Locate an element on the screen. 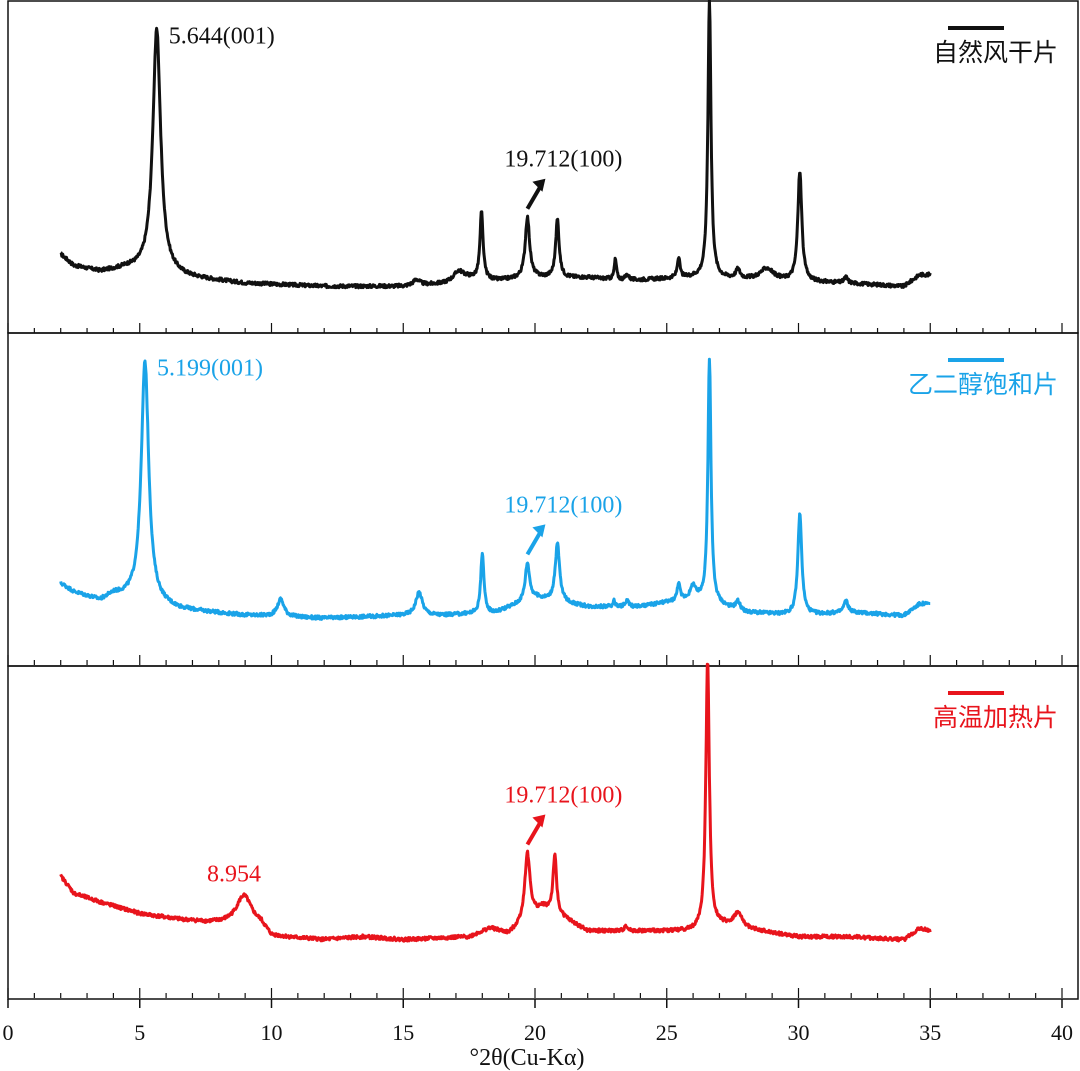 The width and height of the screenshot is (1080, 1071). annotation-label-1-2: 19.712(100) is located at coordinates (563, 160).